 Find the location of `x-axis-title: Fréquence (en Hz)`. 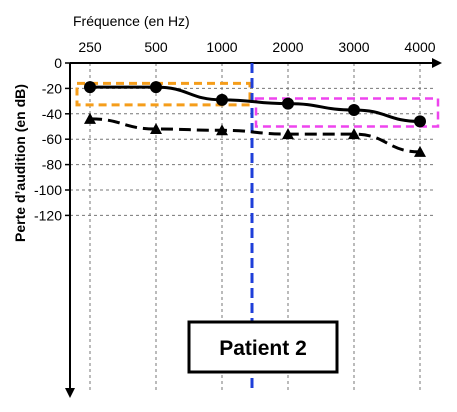

x-axis-title: Fréquence (en Hz) is located at coordinates (131, 21).